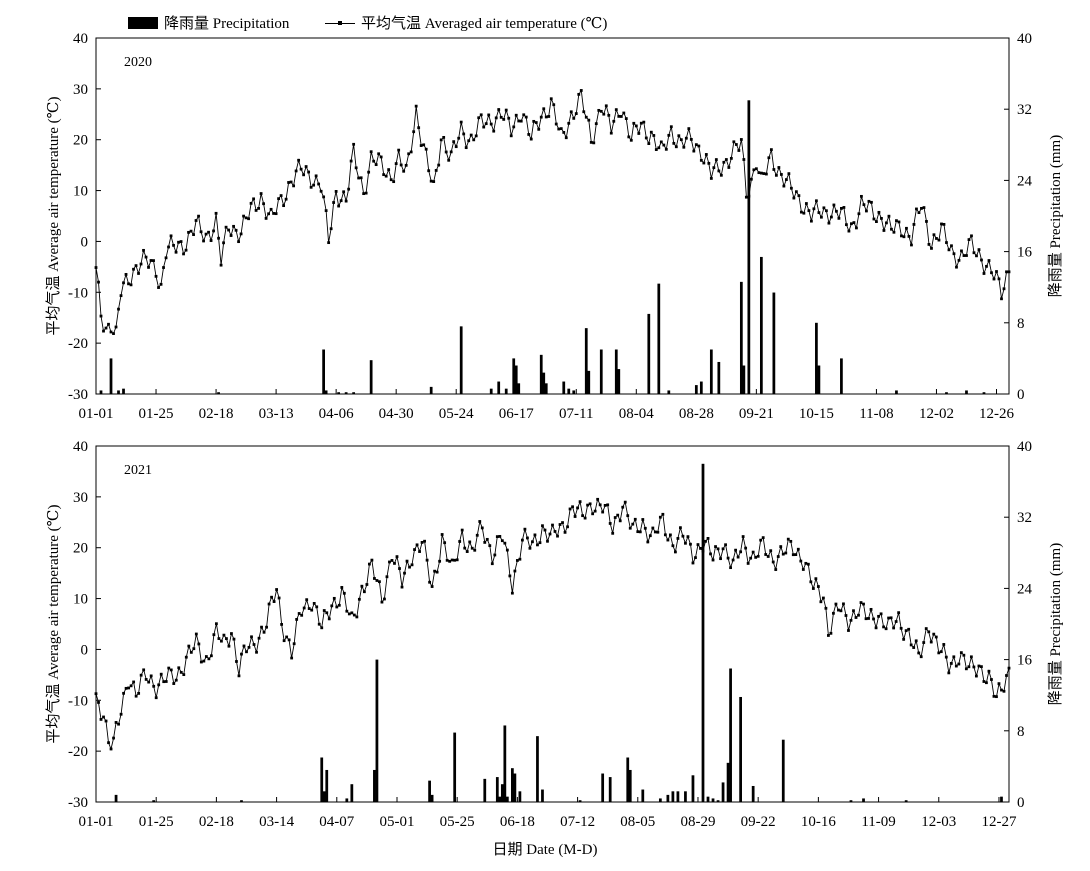 The height and width of the screenshot is (871, 1090). I want to click on y2-tick-label: 24, so click(1025, 181).